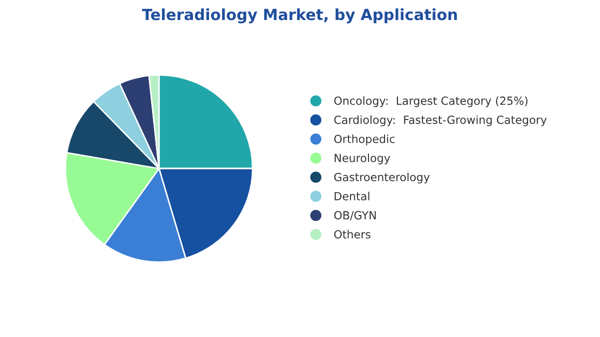  I want to click on legend-label: Orthopedic, so click(364, 140).